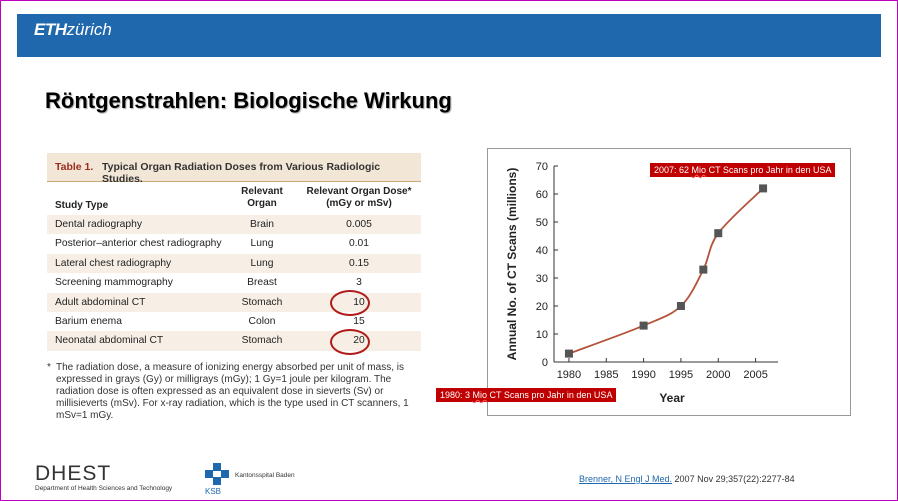  What do you see at coordinates (542, 251) in the screenshot?
I see `y-tick-label: 40` at bounding box center [542, 251].